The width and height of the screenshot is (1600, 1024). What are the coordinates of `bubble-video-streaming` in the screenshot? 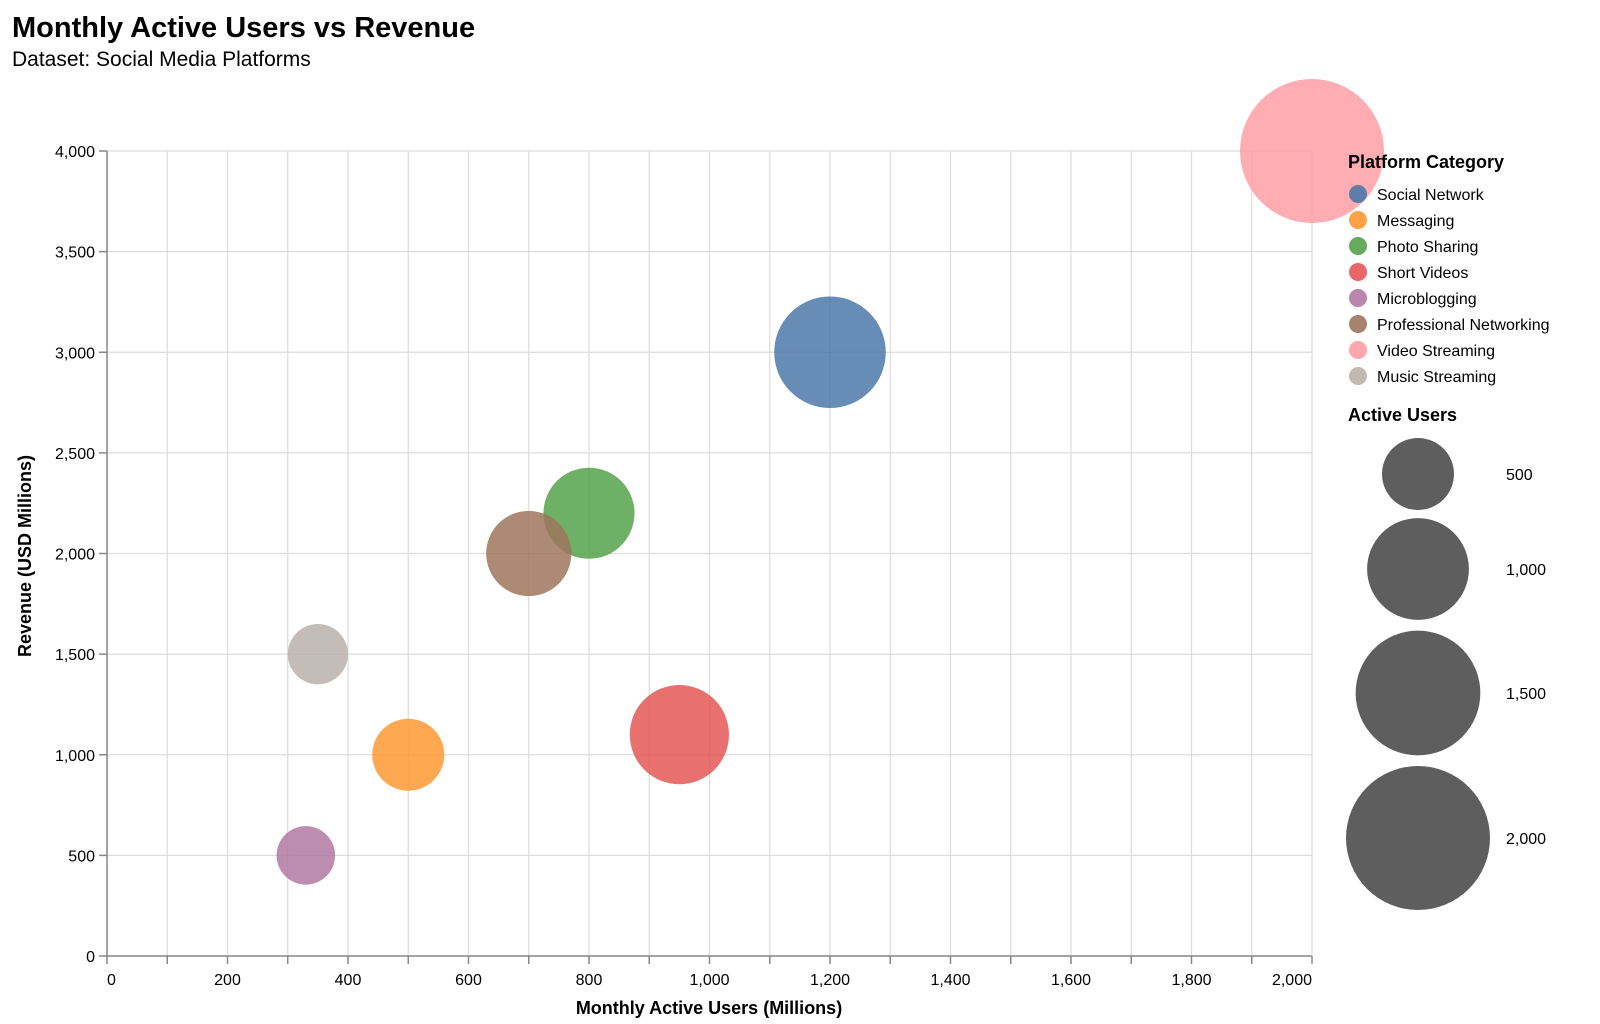 It's located at (1312, 151).